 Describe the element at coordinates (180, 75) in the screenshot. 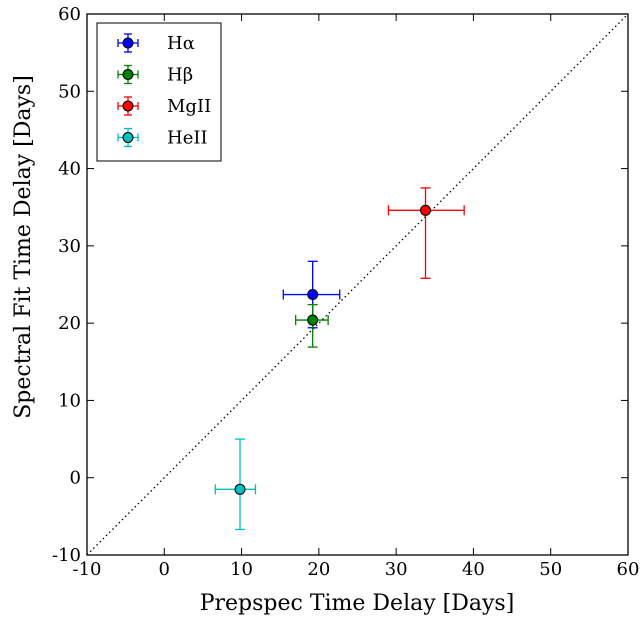

I see `legend-label: Hβ` at that location.